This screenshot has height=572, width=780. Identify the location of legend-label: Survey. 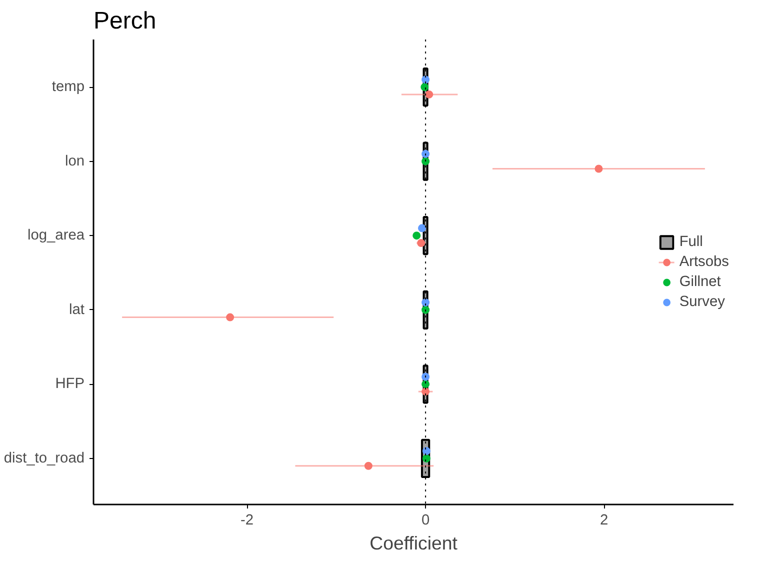
(702, 302).